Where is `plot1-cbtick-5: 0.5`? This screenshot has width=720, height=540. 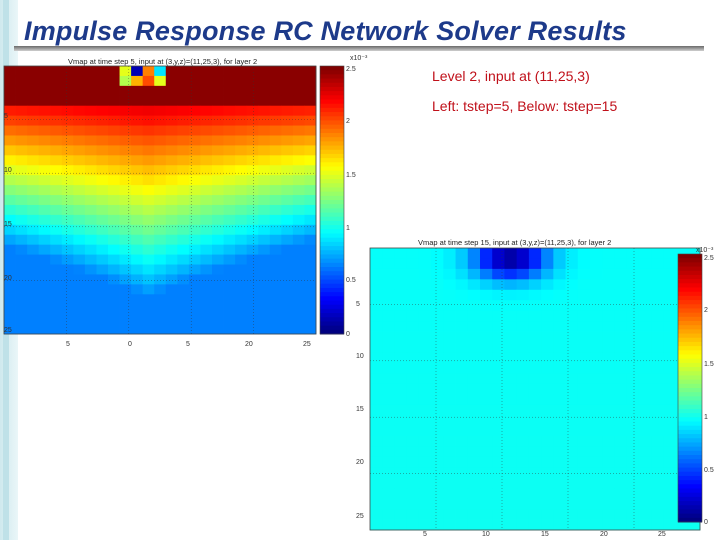
plot1-cbtick-5: 0.5 is located at coordinates (351, 280).